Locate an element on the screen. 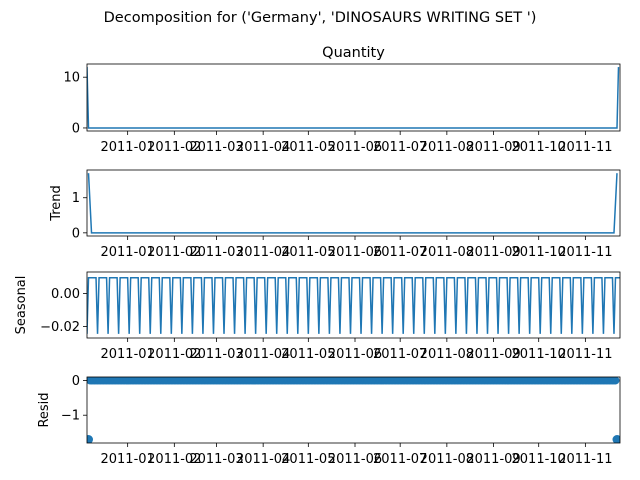 The image size is (640, 480). y-tick-label: −1 is located at coordinates (70, 416).